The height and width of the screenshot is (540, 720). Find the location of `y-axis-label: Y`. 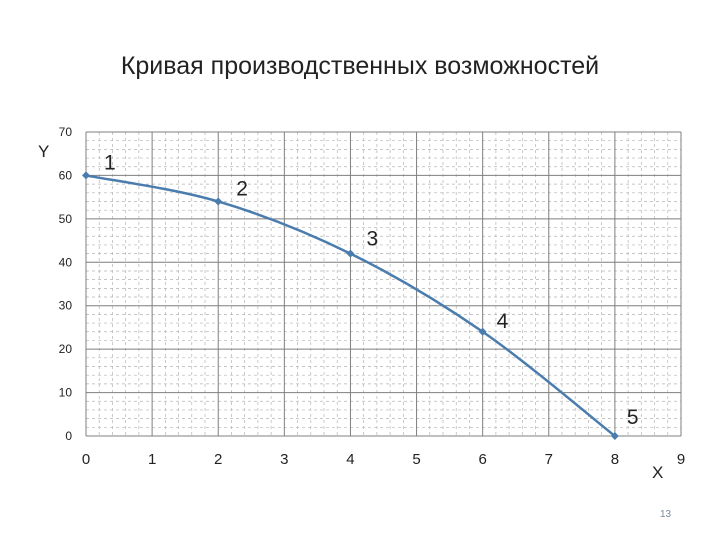

y-axis-label: Y is located at coordinates (43, 151).